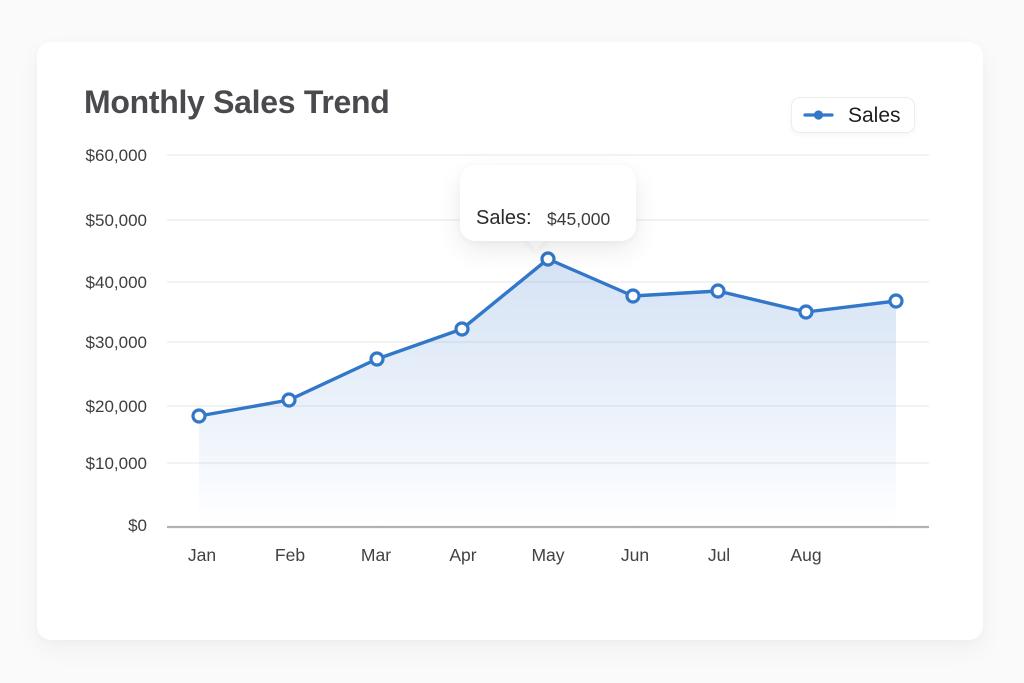  Describe the element at coordinates (376, 555) in the screenshot. I see `svg-text: Mar` at that location.